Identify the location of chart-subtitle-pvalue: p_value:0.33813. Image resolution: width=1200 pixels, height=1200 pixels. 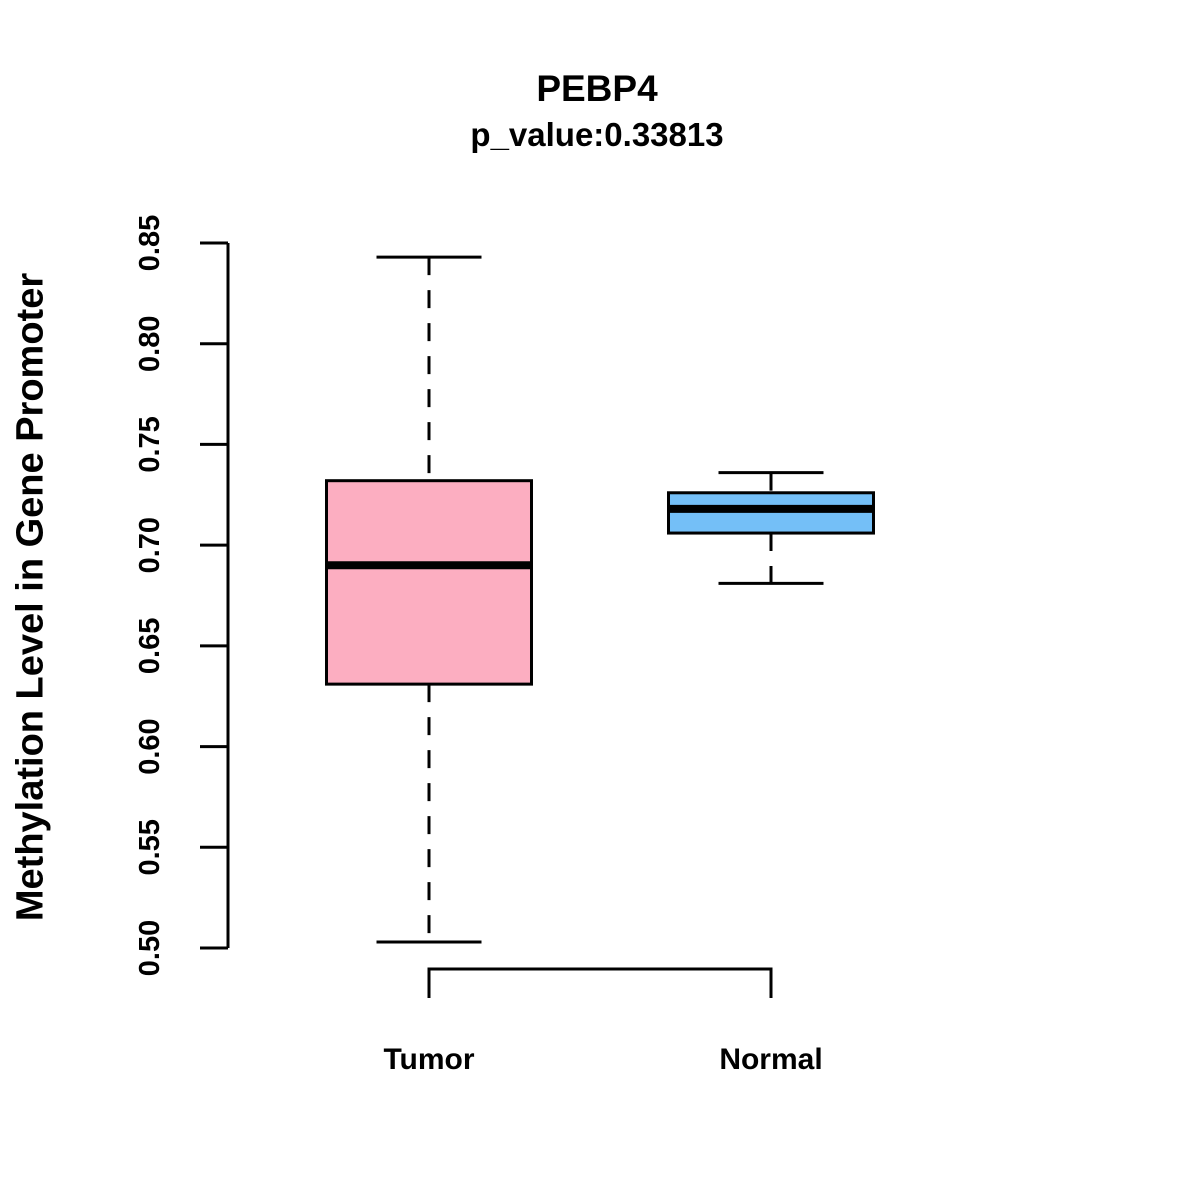
(597, 135).